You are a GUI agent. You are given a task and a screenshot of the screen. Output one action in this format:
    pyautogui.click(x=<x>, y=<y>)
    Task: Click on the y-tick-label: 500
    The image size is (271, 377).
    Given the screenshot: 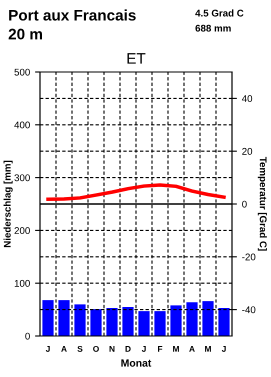 What is the action you would take?
    pyautogui.click(x=22, y=72)
    